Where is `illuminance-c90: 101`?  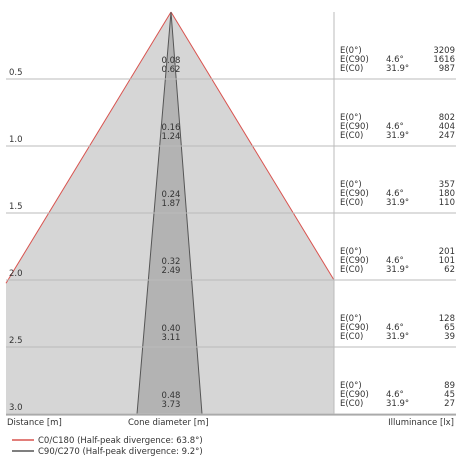
illuminance-c90: 101 is located at coordinates (447, 261).